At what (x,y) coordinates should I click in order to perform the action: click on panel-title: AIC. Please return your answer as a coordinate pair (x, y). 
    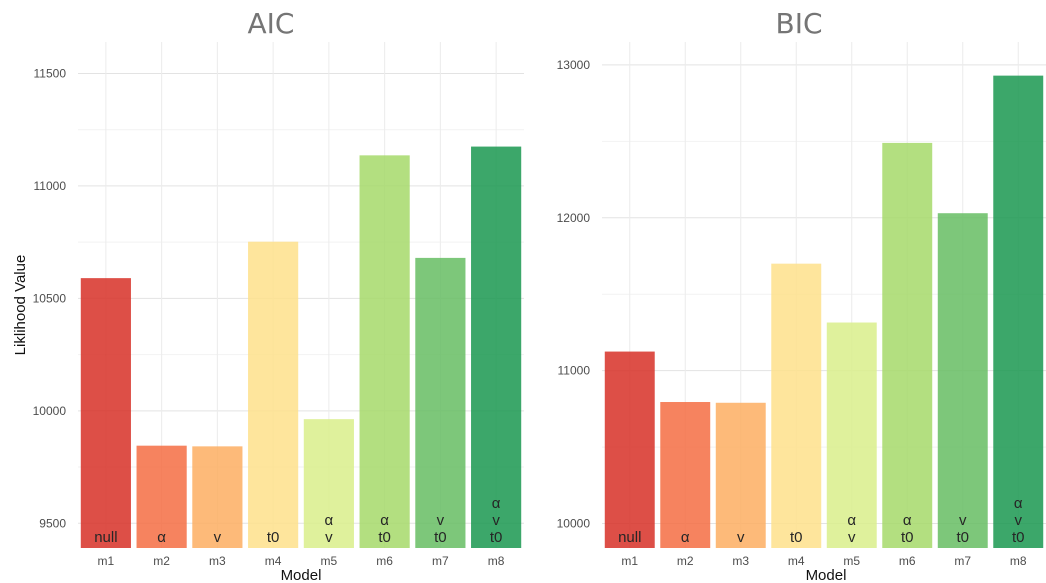
    Looking at the image, I should click on (271, 23).